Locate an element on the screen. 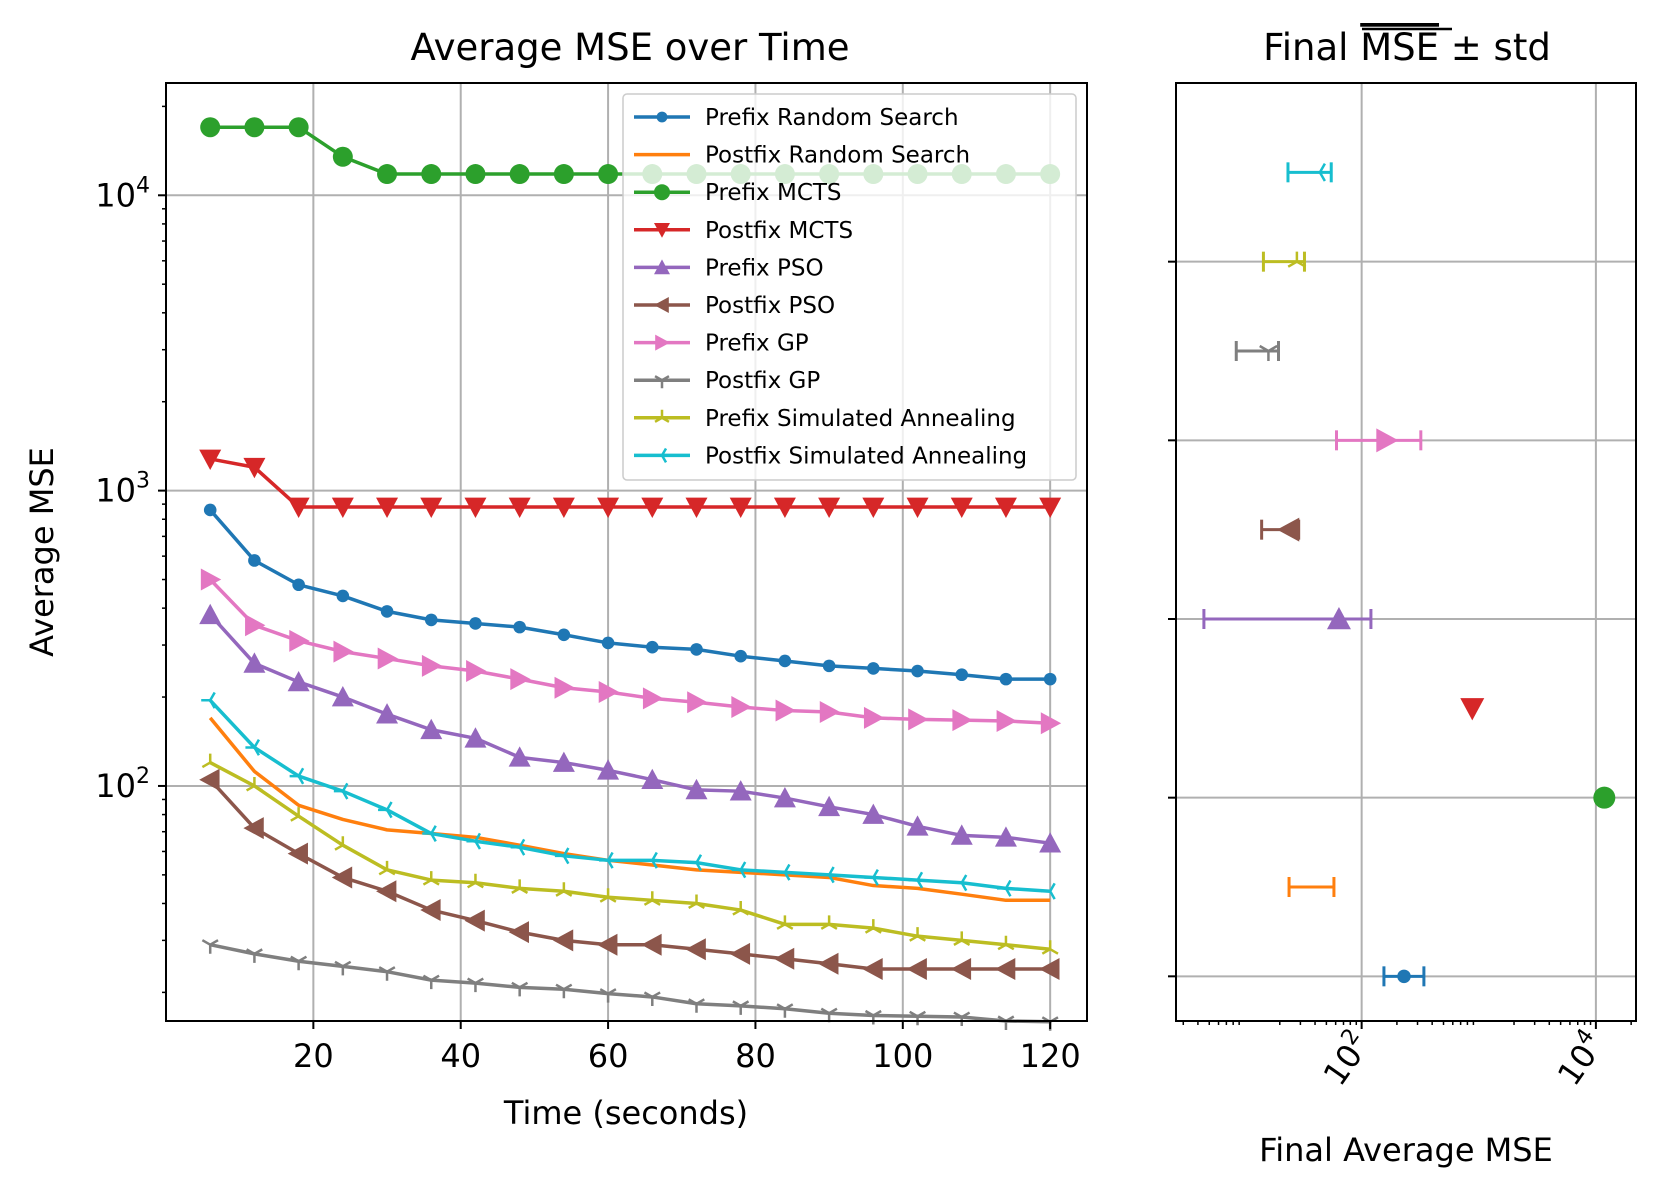 The width and height of the screenshot is (1662, 1195). series-prefix-gp is located at coordinates (631, 651).